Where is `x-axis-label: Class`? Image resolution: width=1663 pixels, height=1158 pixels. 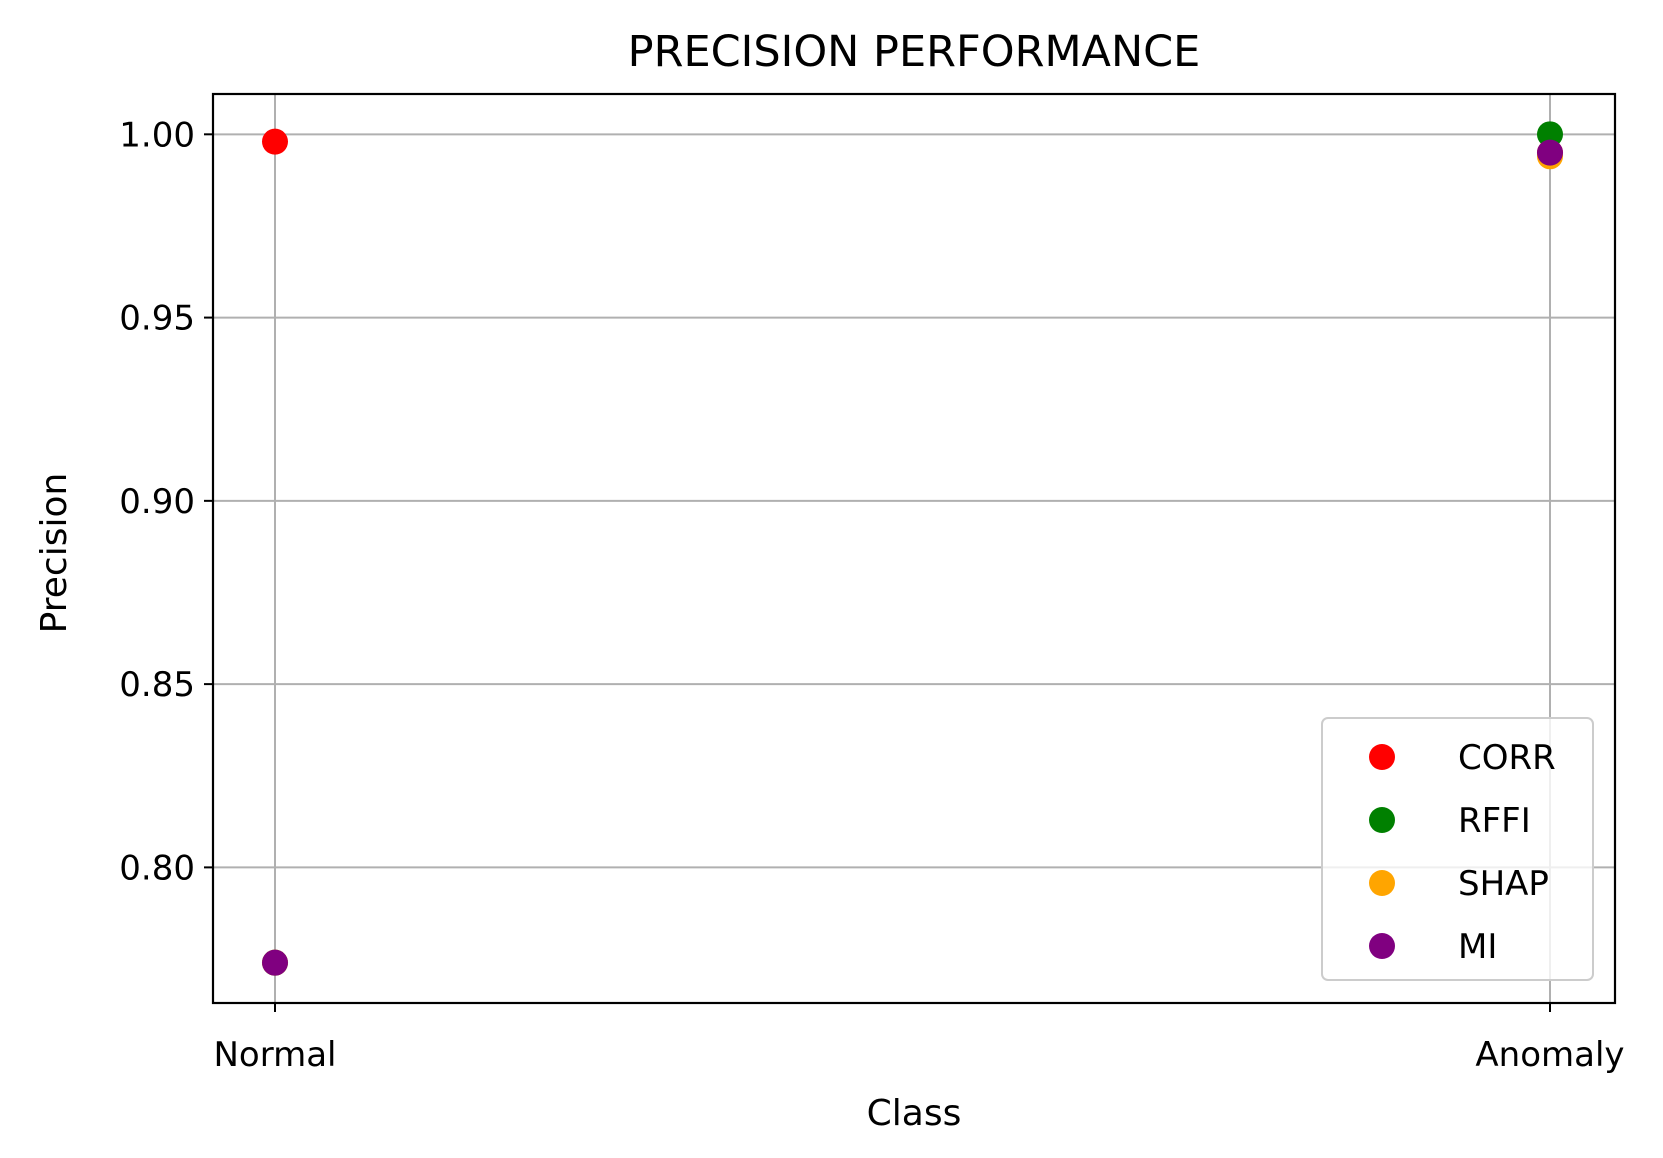
x-axis-label: Class is located at coordinates (914, 1113).